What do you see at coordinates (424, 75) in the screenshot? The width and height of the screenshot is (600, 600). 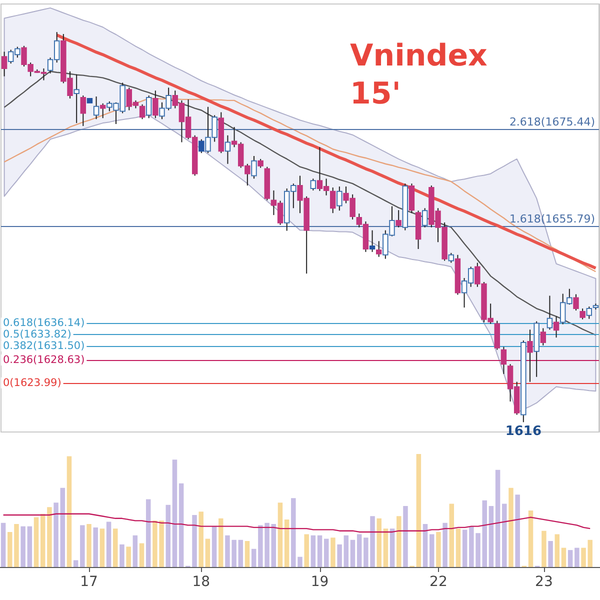 I see `text: Vnindex 15'` at bounding box center [424, 75].